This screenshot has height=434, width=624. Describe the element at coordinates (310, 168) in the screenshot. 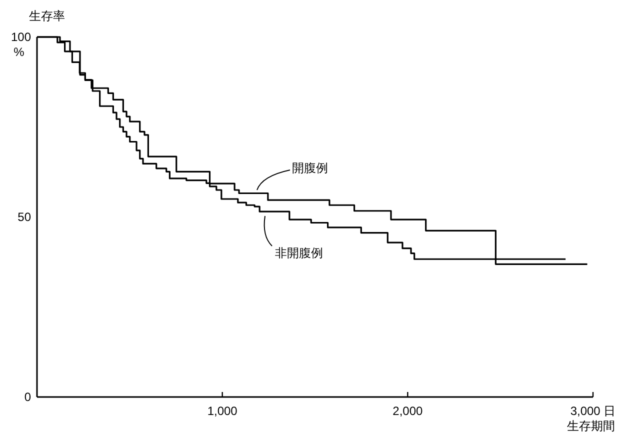

I see `series-label: 開腹例` at that location.